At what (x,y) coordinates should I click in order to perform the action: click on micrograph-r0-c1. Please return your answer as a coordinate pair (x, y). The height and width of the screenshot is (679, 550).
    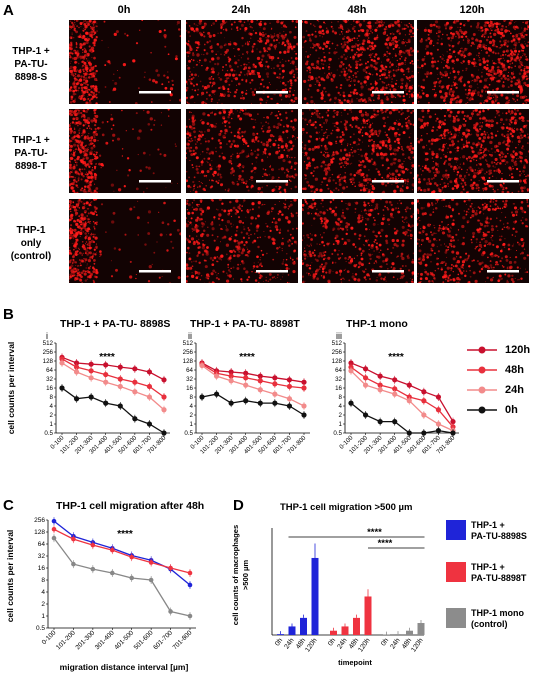
    Looking at the image, I should click on (242, 62).